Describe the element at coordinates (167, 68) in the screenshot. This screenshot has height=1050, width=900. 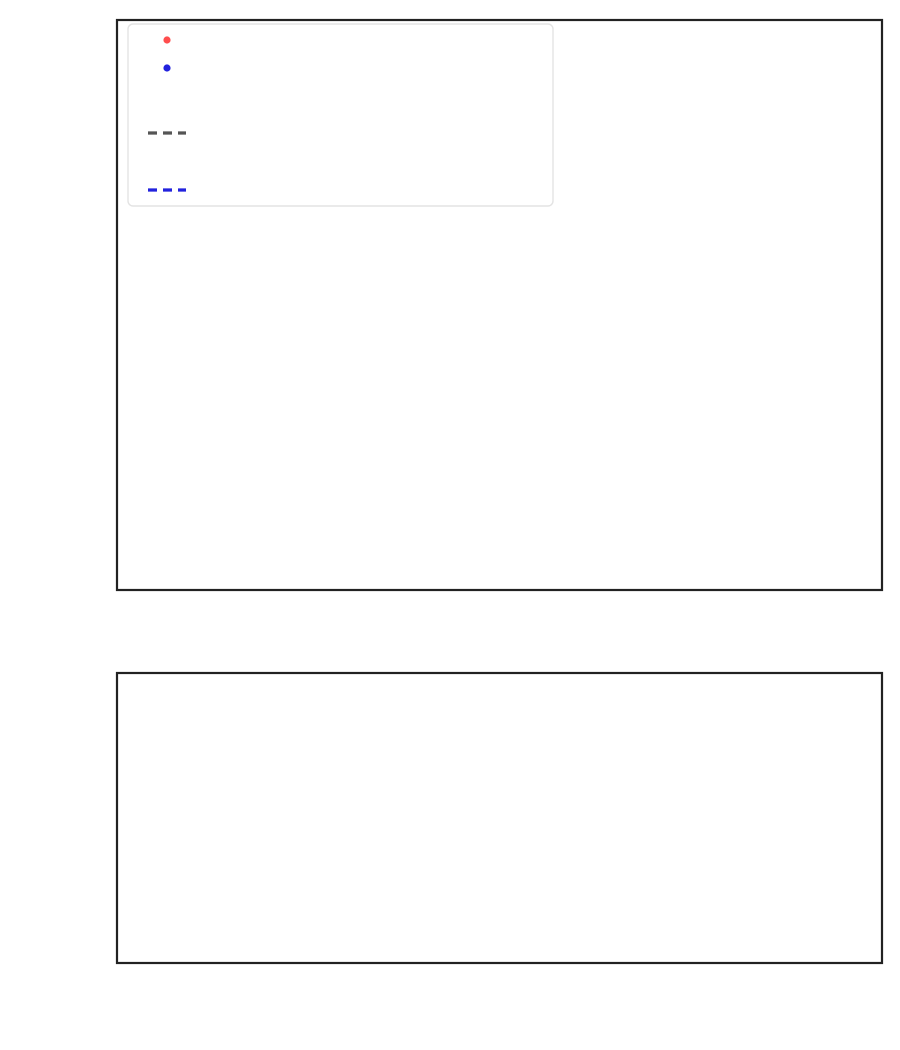
I see `legend-marker-corrected-dot-icon` at that location.